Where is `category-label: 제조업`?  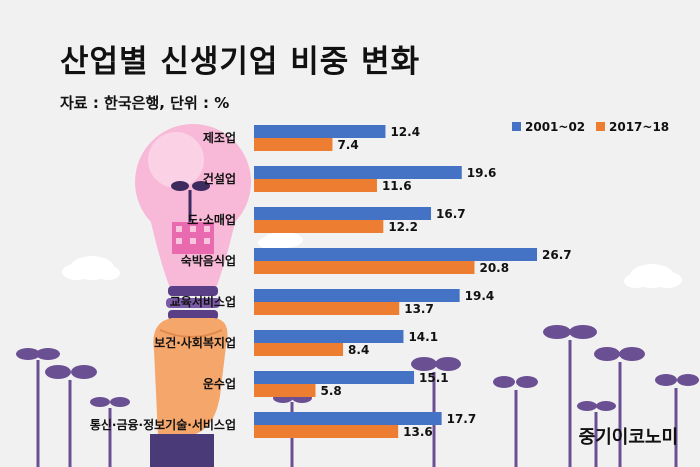 category-label: 제조업 is located at coordinates (219, 138).